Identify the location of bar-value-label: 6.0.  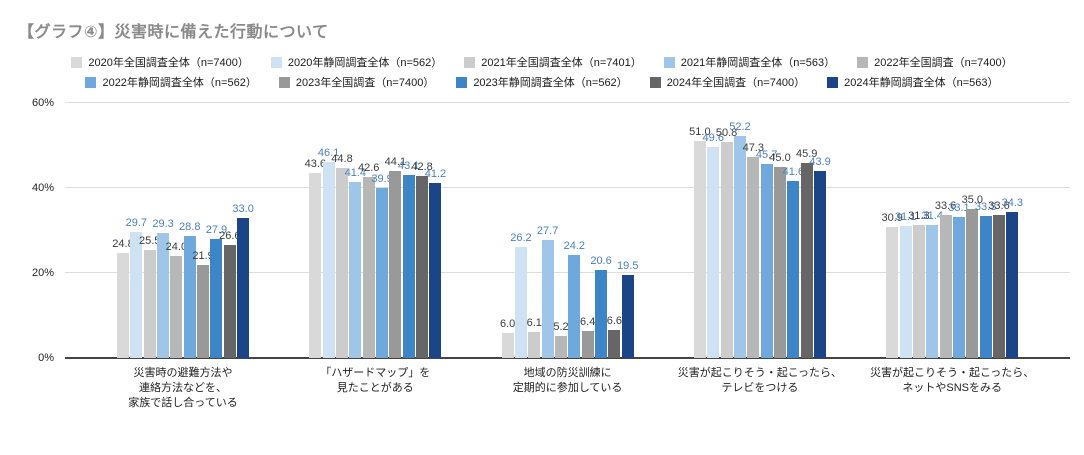
(507, 323).